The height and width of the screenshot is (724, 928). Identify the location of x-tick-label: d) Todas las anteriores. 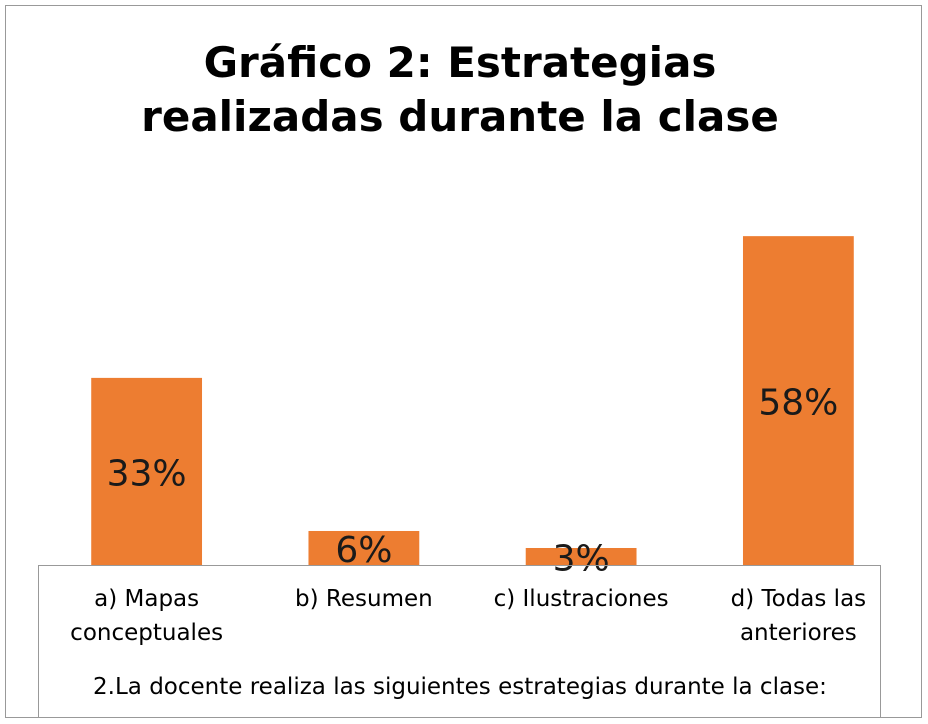
(798, 616).